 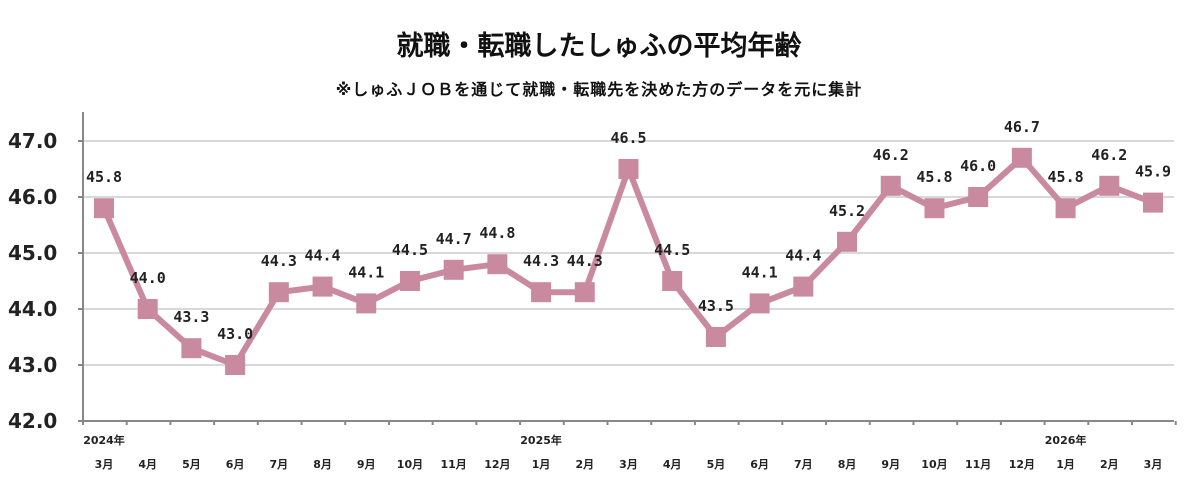 I want to click on data-label: 44.8, so click(x=497, y=233).